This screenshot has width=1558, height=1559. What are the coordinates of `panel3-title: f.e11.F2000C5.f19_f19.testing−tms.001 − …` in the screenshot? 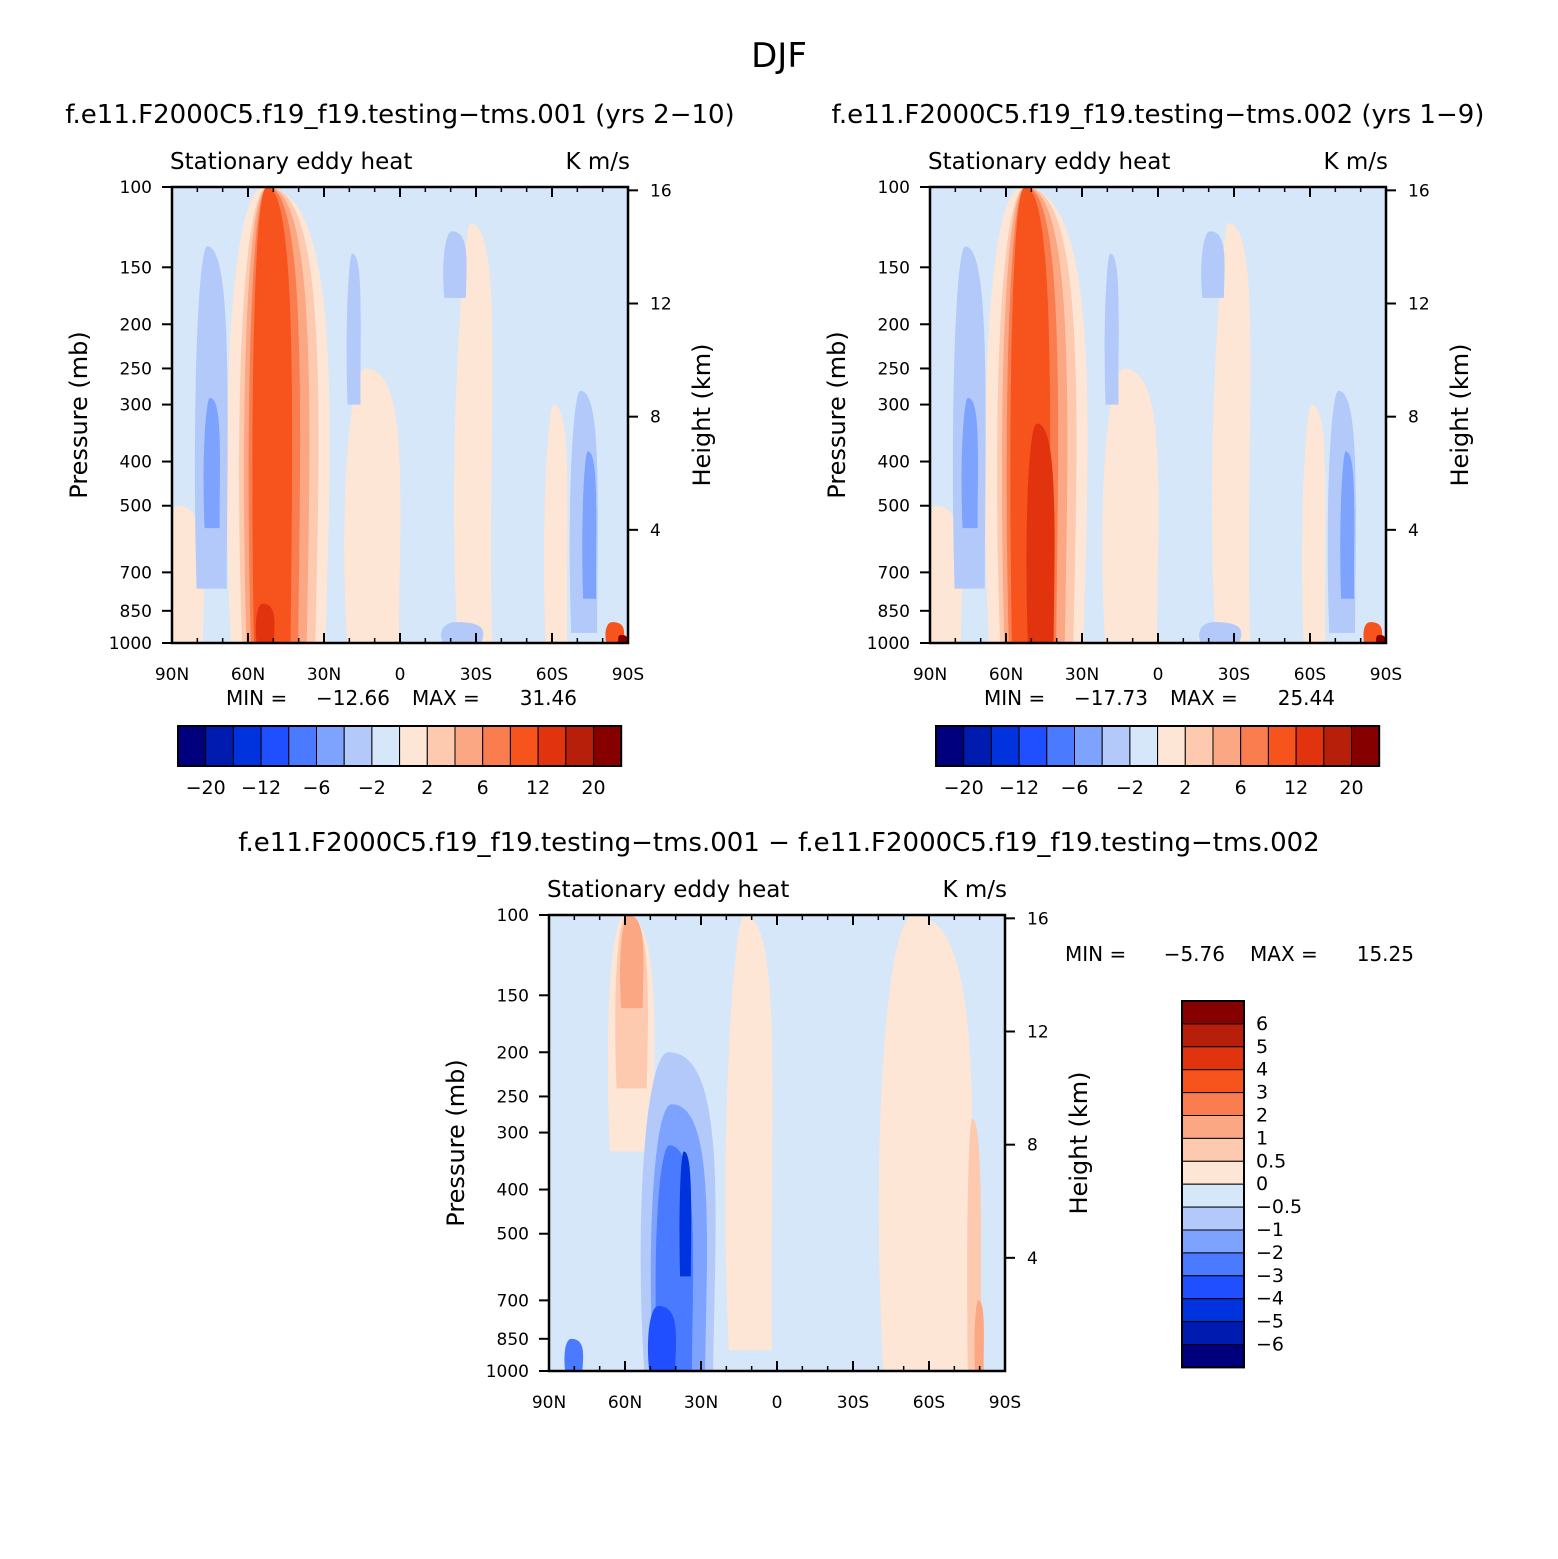 It's located at (779, 843).